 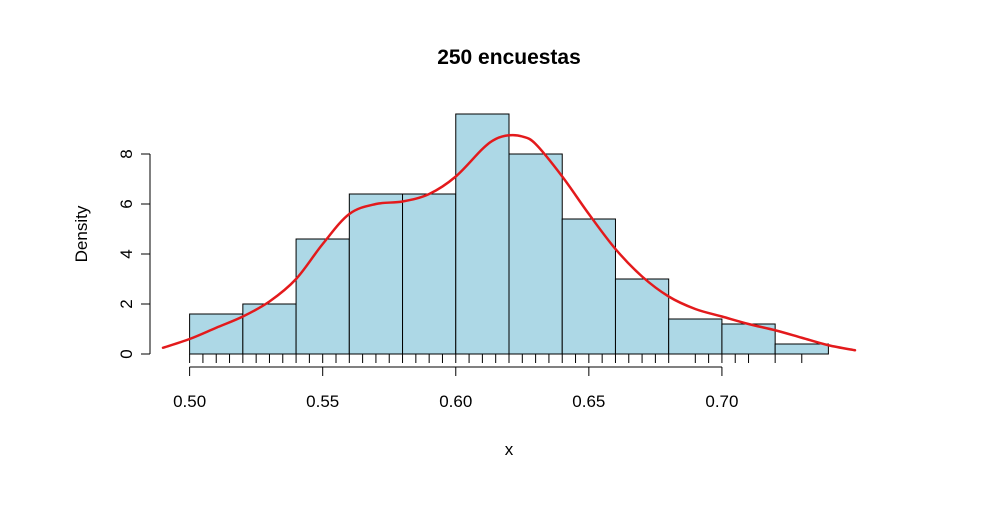 I want to click on rug-marks, so click(x=496, y=358).